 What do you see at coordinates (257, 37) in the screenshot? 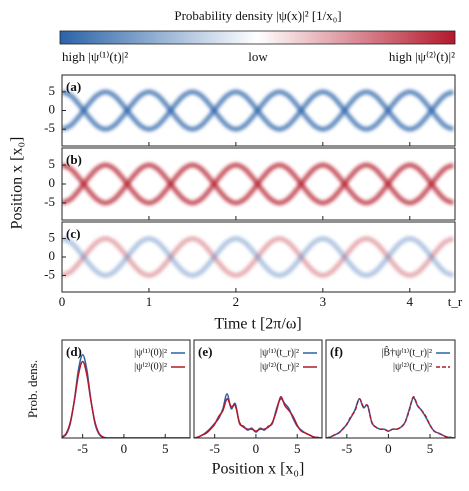
I see `colorbar` at bounding box center [257, 37].